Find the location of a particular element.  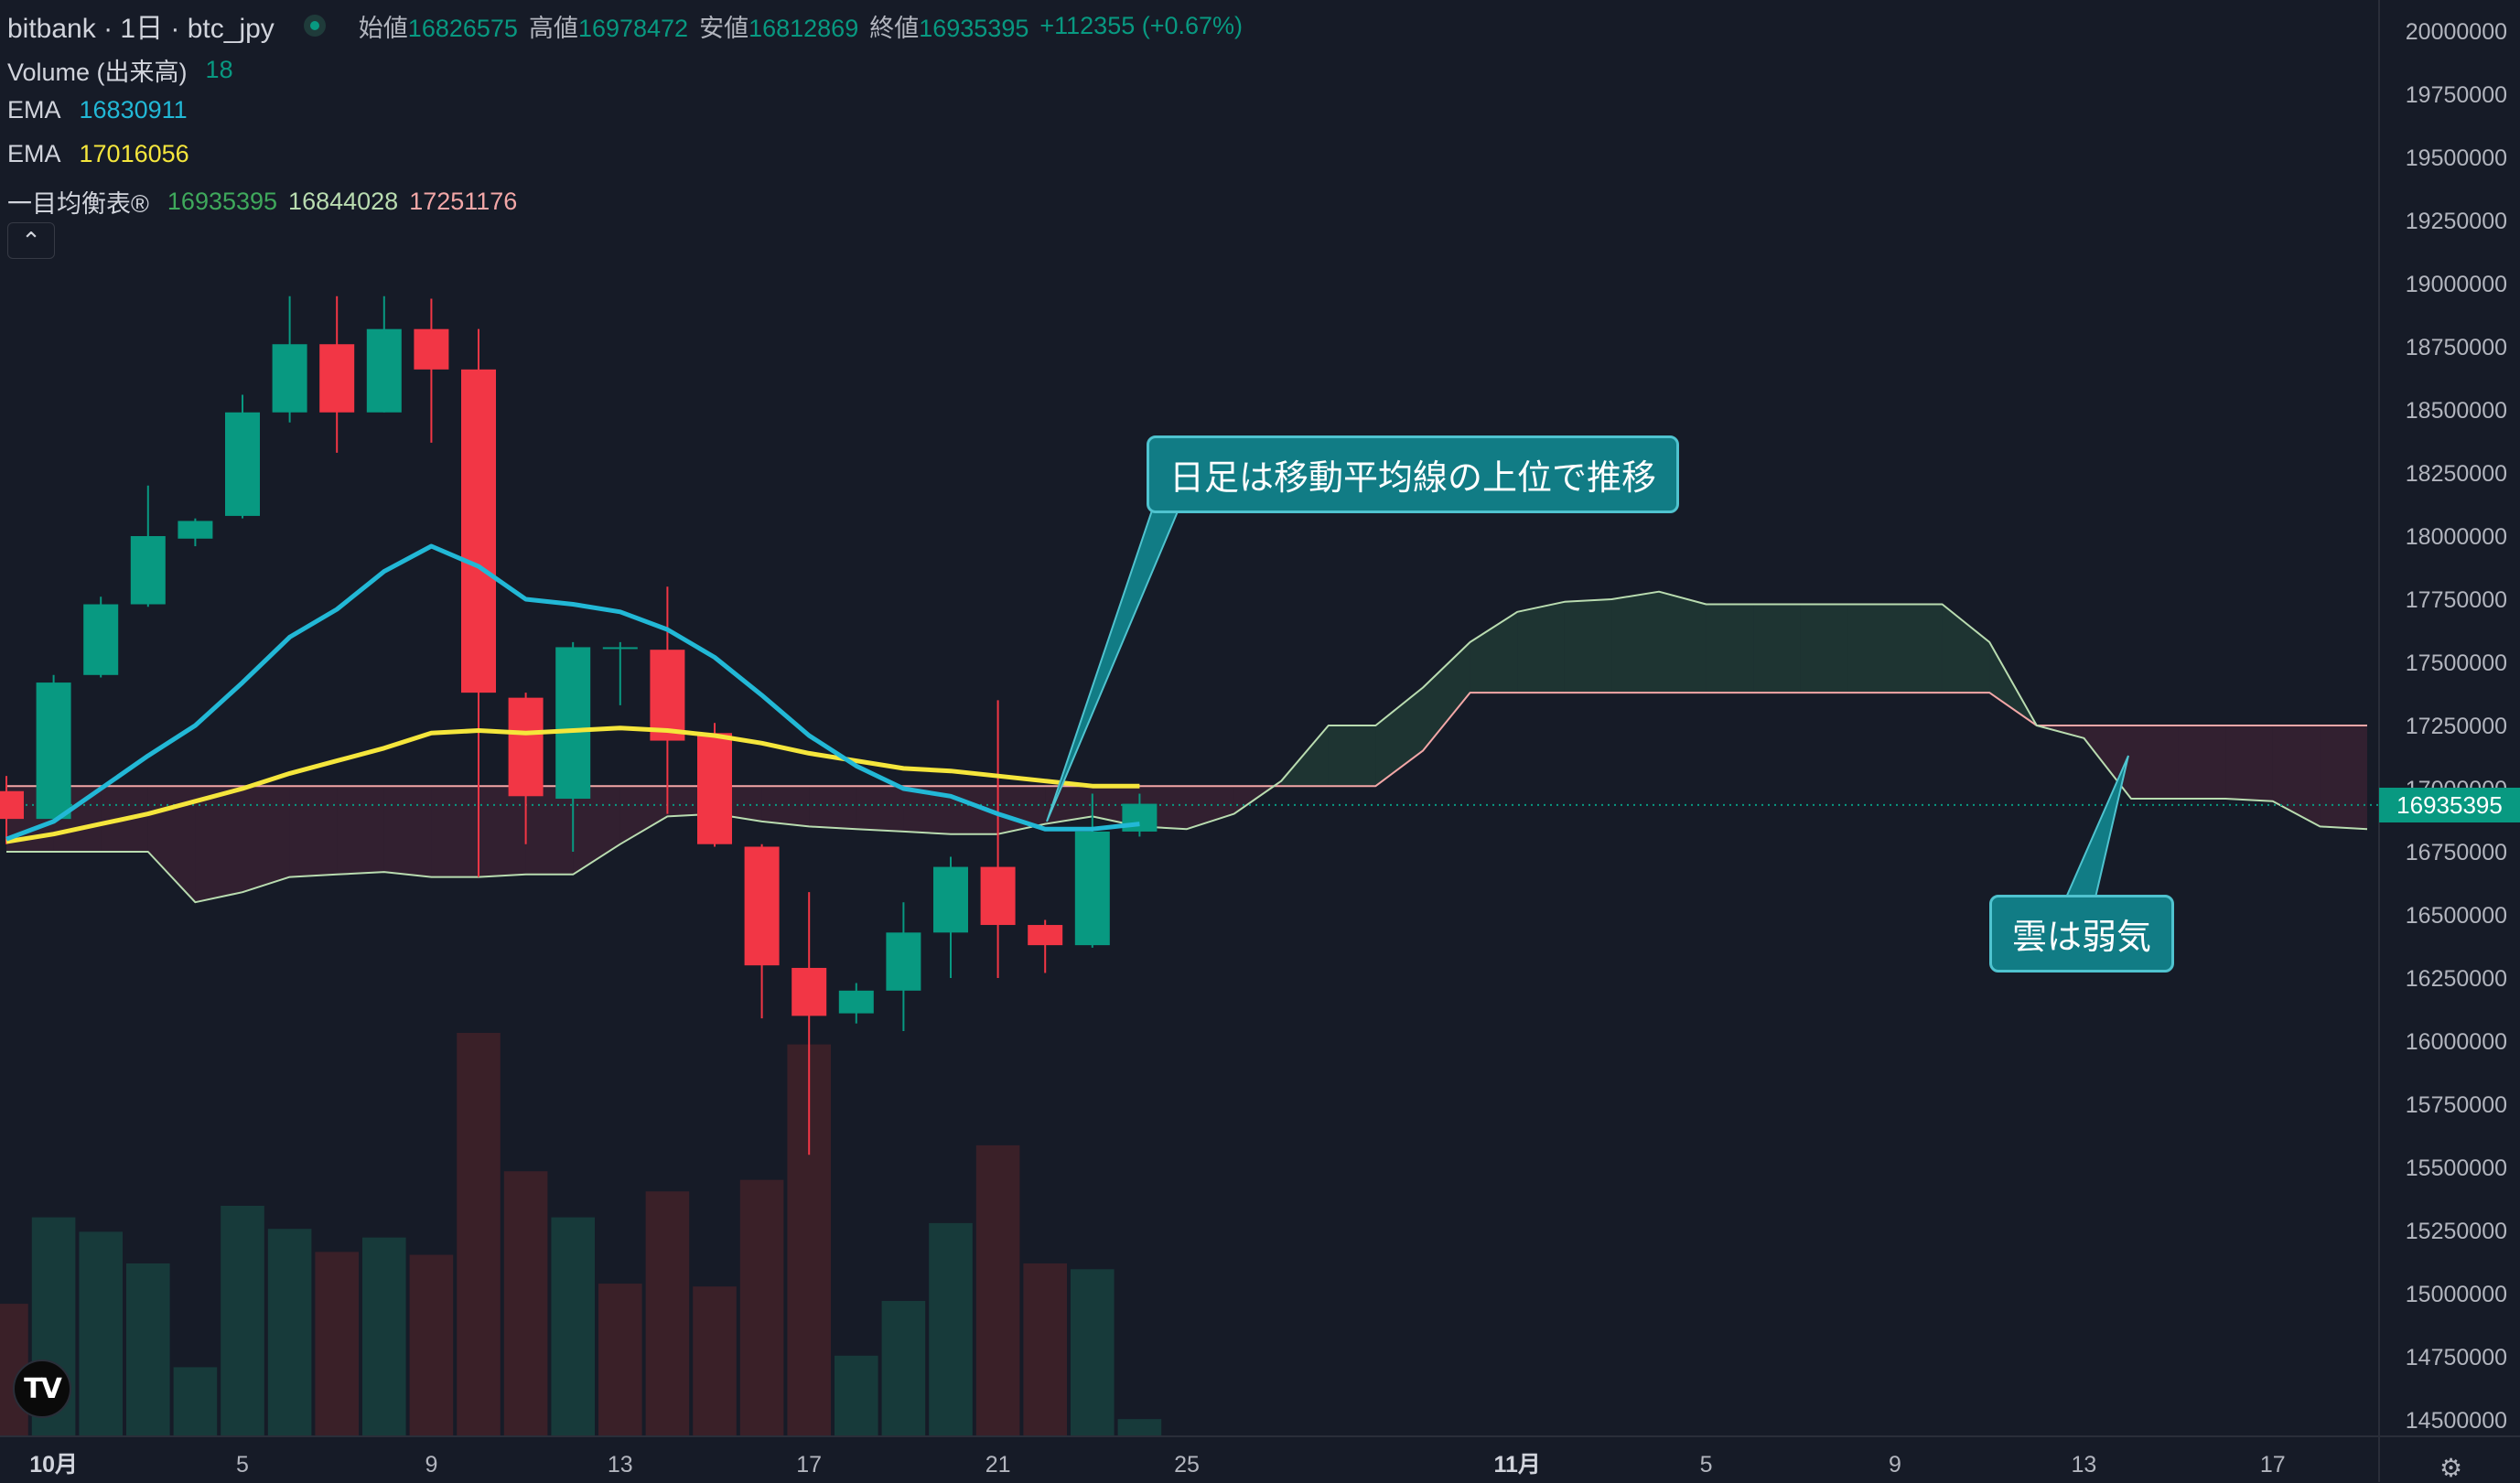

market-status-dot-icon is located at coordinates (314, 26).